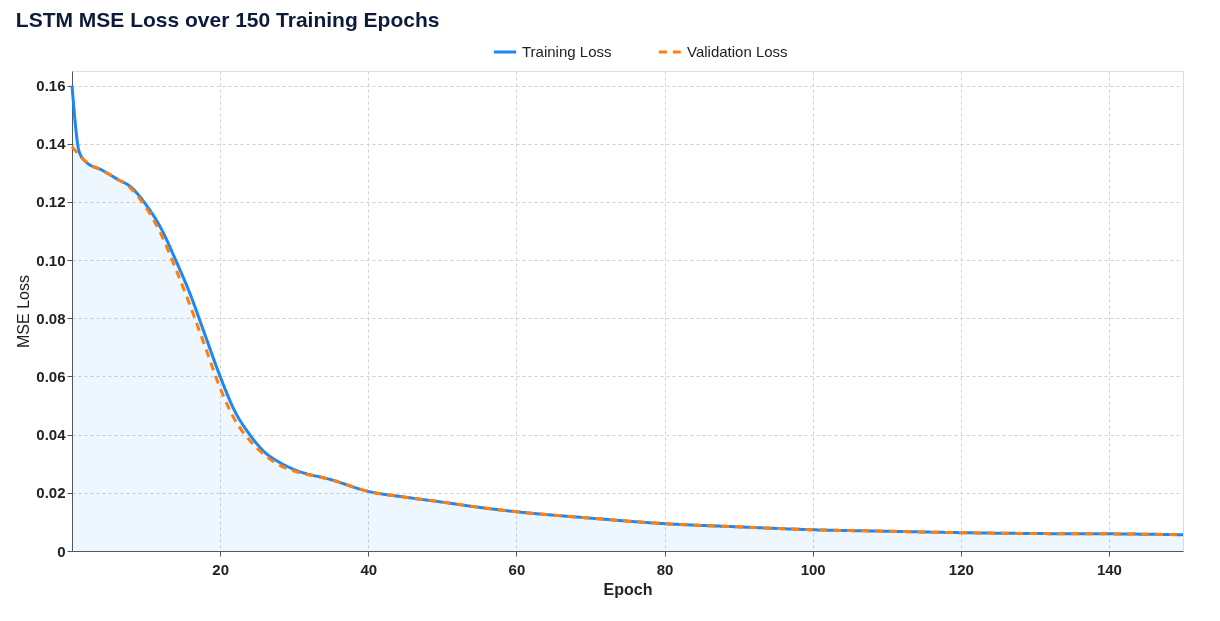 This screenshot has height=621, width=1220. What do you see at coordinates (369, 569) in the screenshot?
I see `x-tick-label: 40` at bounding box center [369, 569].